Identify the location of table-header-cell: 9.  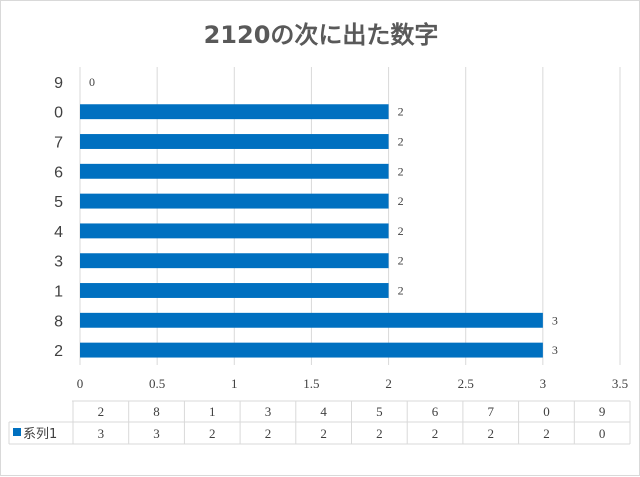
(602, 411).